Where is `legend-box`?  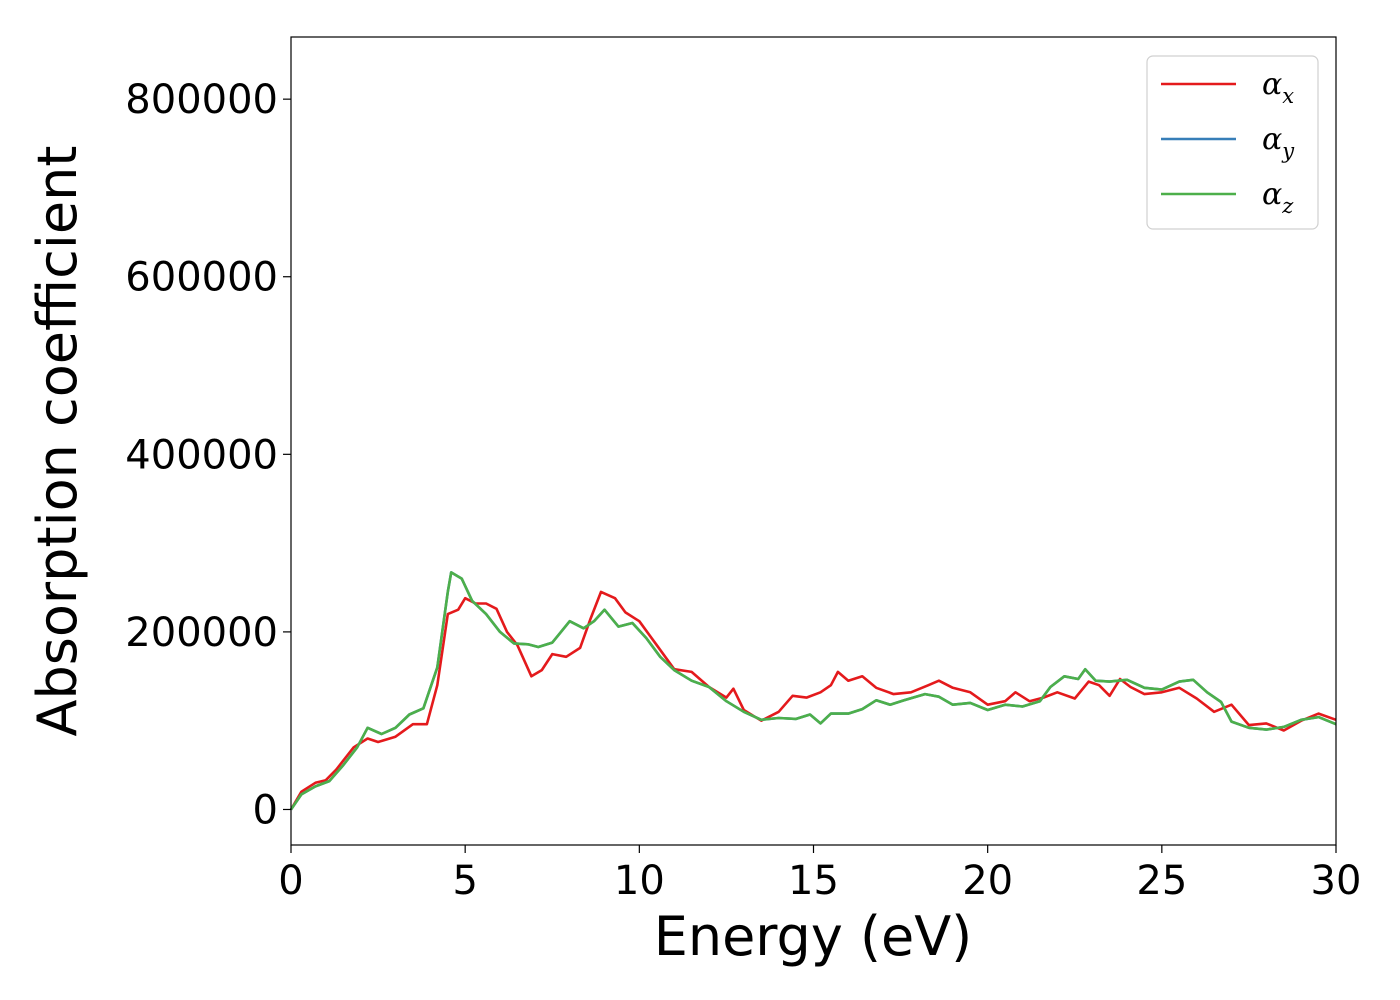 legend-box is located at coordinates (1232, 142).